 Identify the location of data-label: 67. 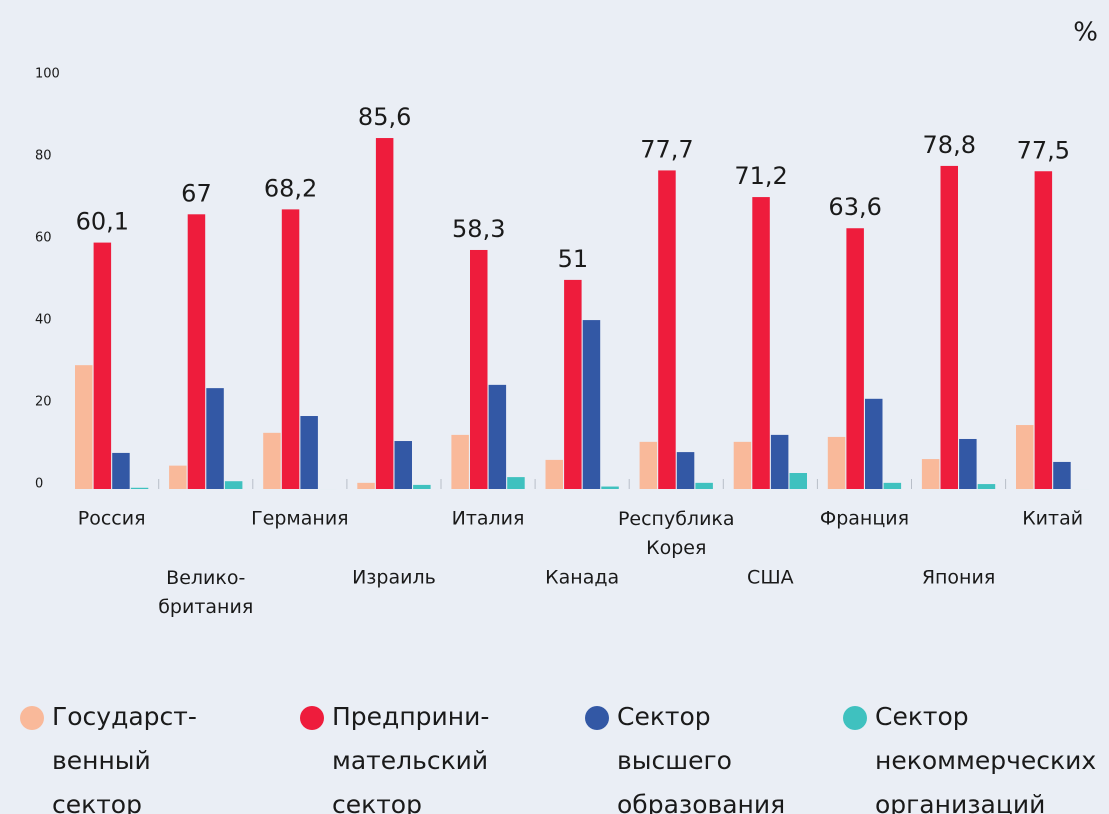
(196, 193).